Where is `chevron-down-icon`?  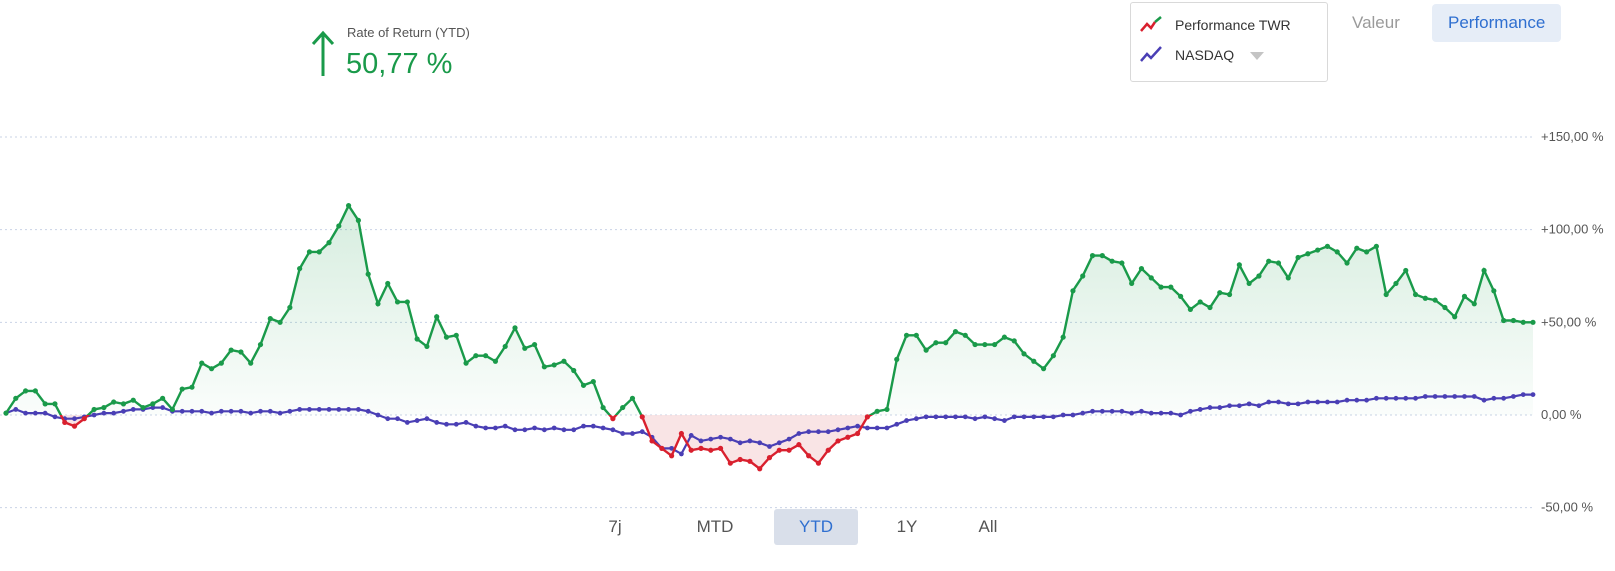
chevron-down-icon is located at coordinates (1257, 56).